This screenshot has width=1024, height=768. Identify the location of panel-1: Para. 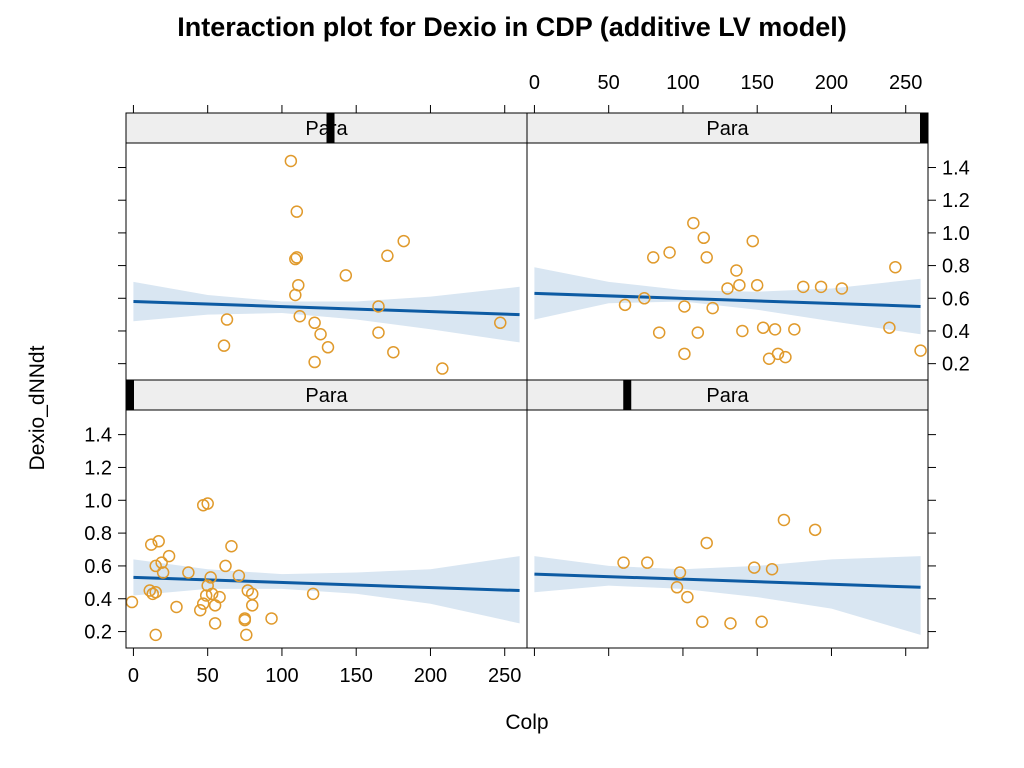
(326, 246).